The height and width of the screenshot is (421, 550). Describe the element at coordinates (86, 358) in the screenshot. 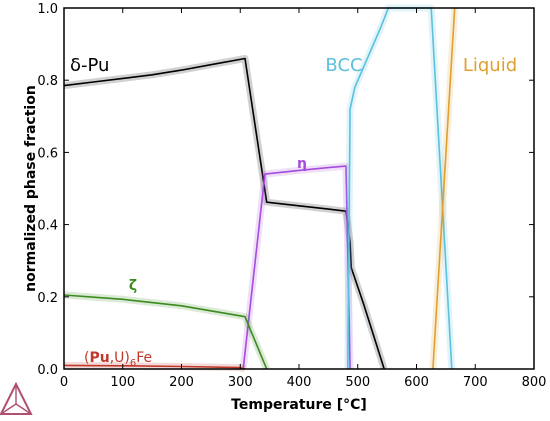

I see `series-label-part: (` at that location.